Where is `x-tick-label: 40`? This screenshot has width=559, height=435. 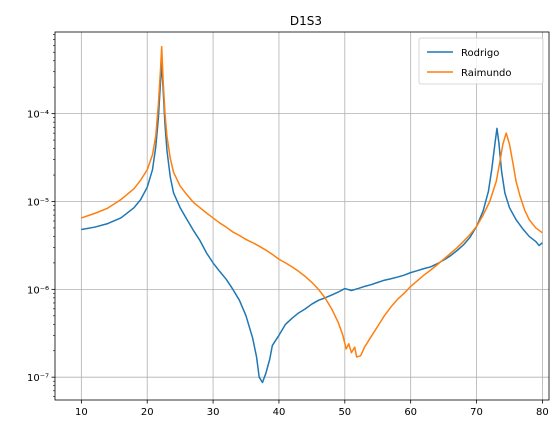
x-tick-label: 40 is located at coordinates (279, 412).